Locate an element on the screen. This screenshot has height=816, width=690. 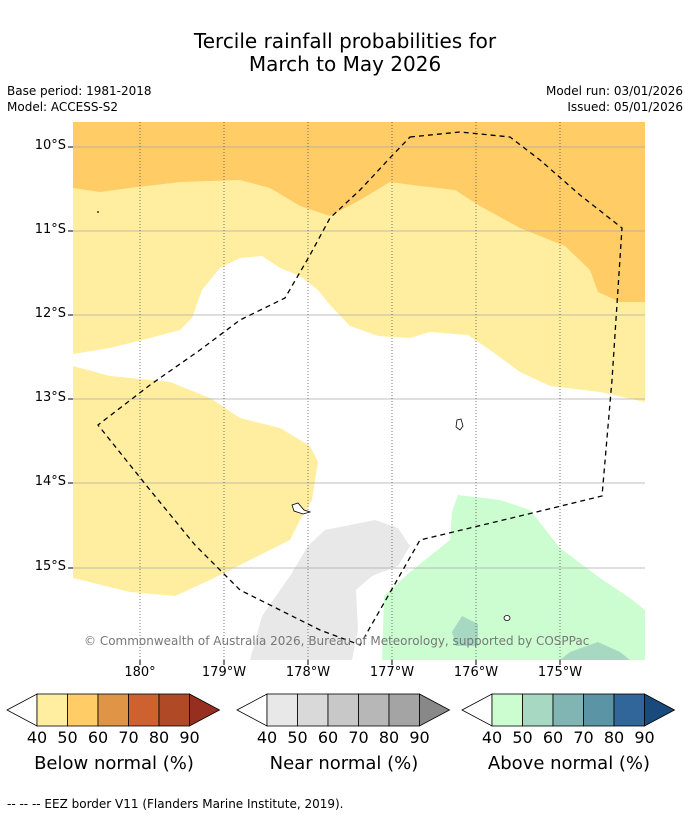
near-normal-40-region is located at coordinates (330, 590).